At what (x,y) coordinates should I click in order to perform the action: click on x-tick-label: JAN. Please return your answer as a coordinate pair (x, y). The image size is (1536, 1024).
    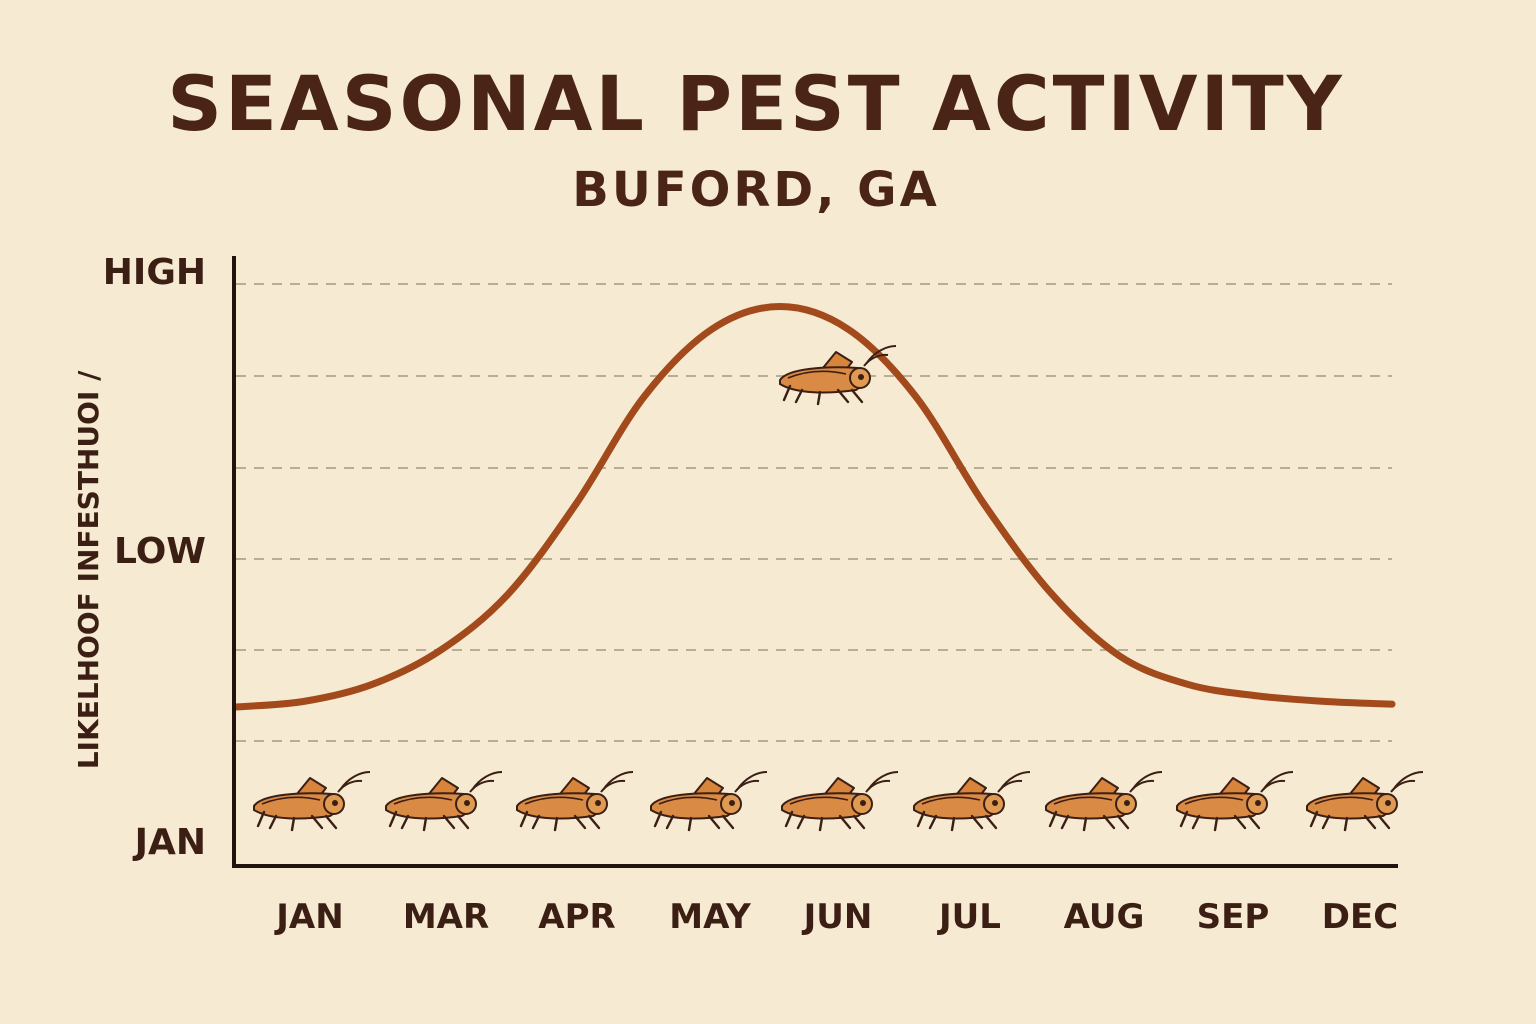
    Looking at the image, I should click on (308, 917).